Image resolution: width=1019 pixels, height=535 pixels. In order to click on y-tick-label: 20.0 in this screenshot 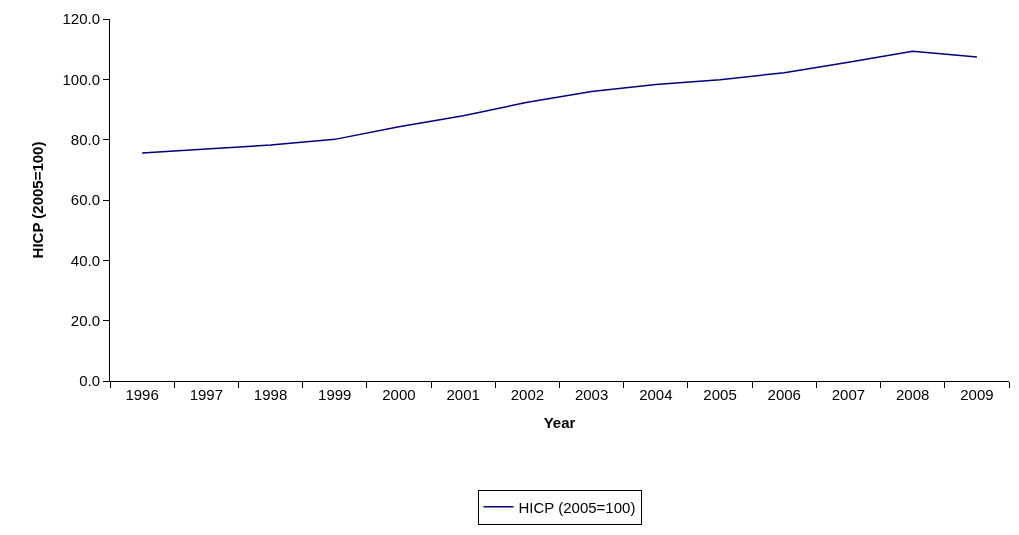, I will do `click(85, 320)`.